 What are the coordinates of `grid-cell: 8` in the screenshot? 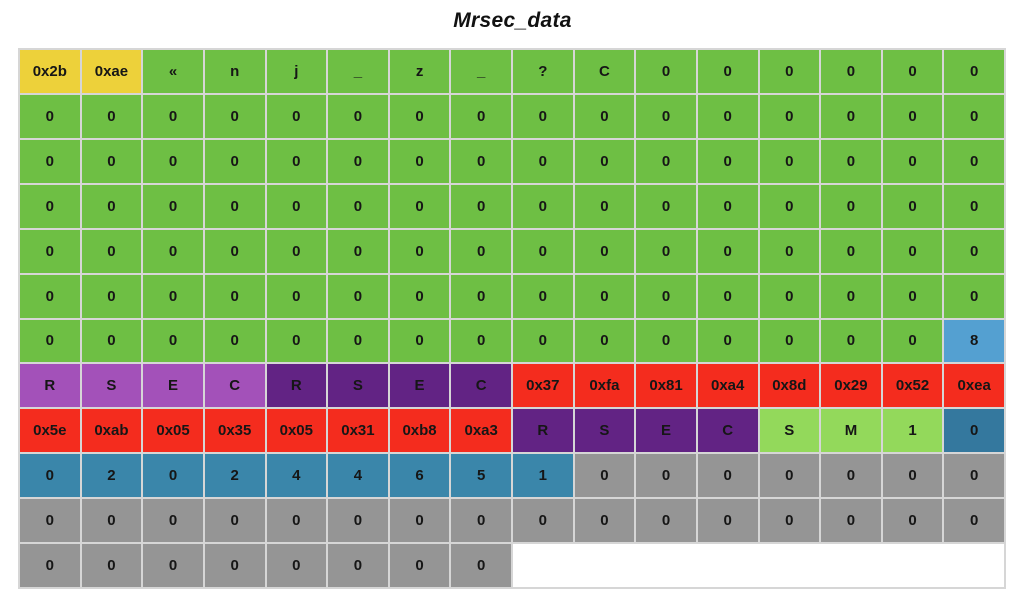 It's located at (974, 341).